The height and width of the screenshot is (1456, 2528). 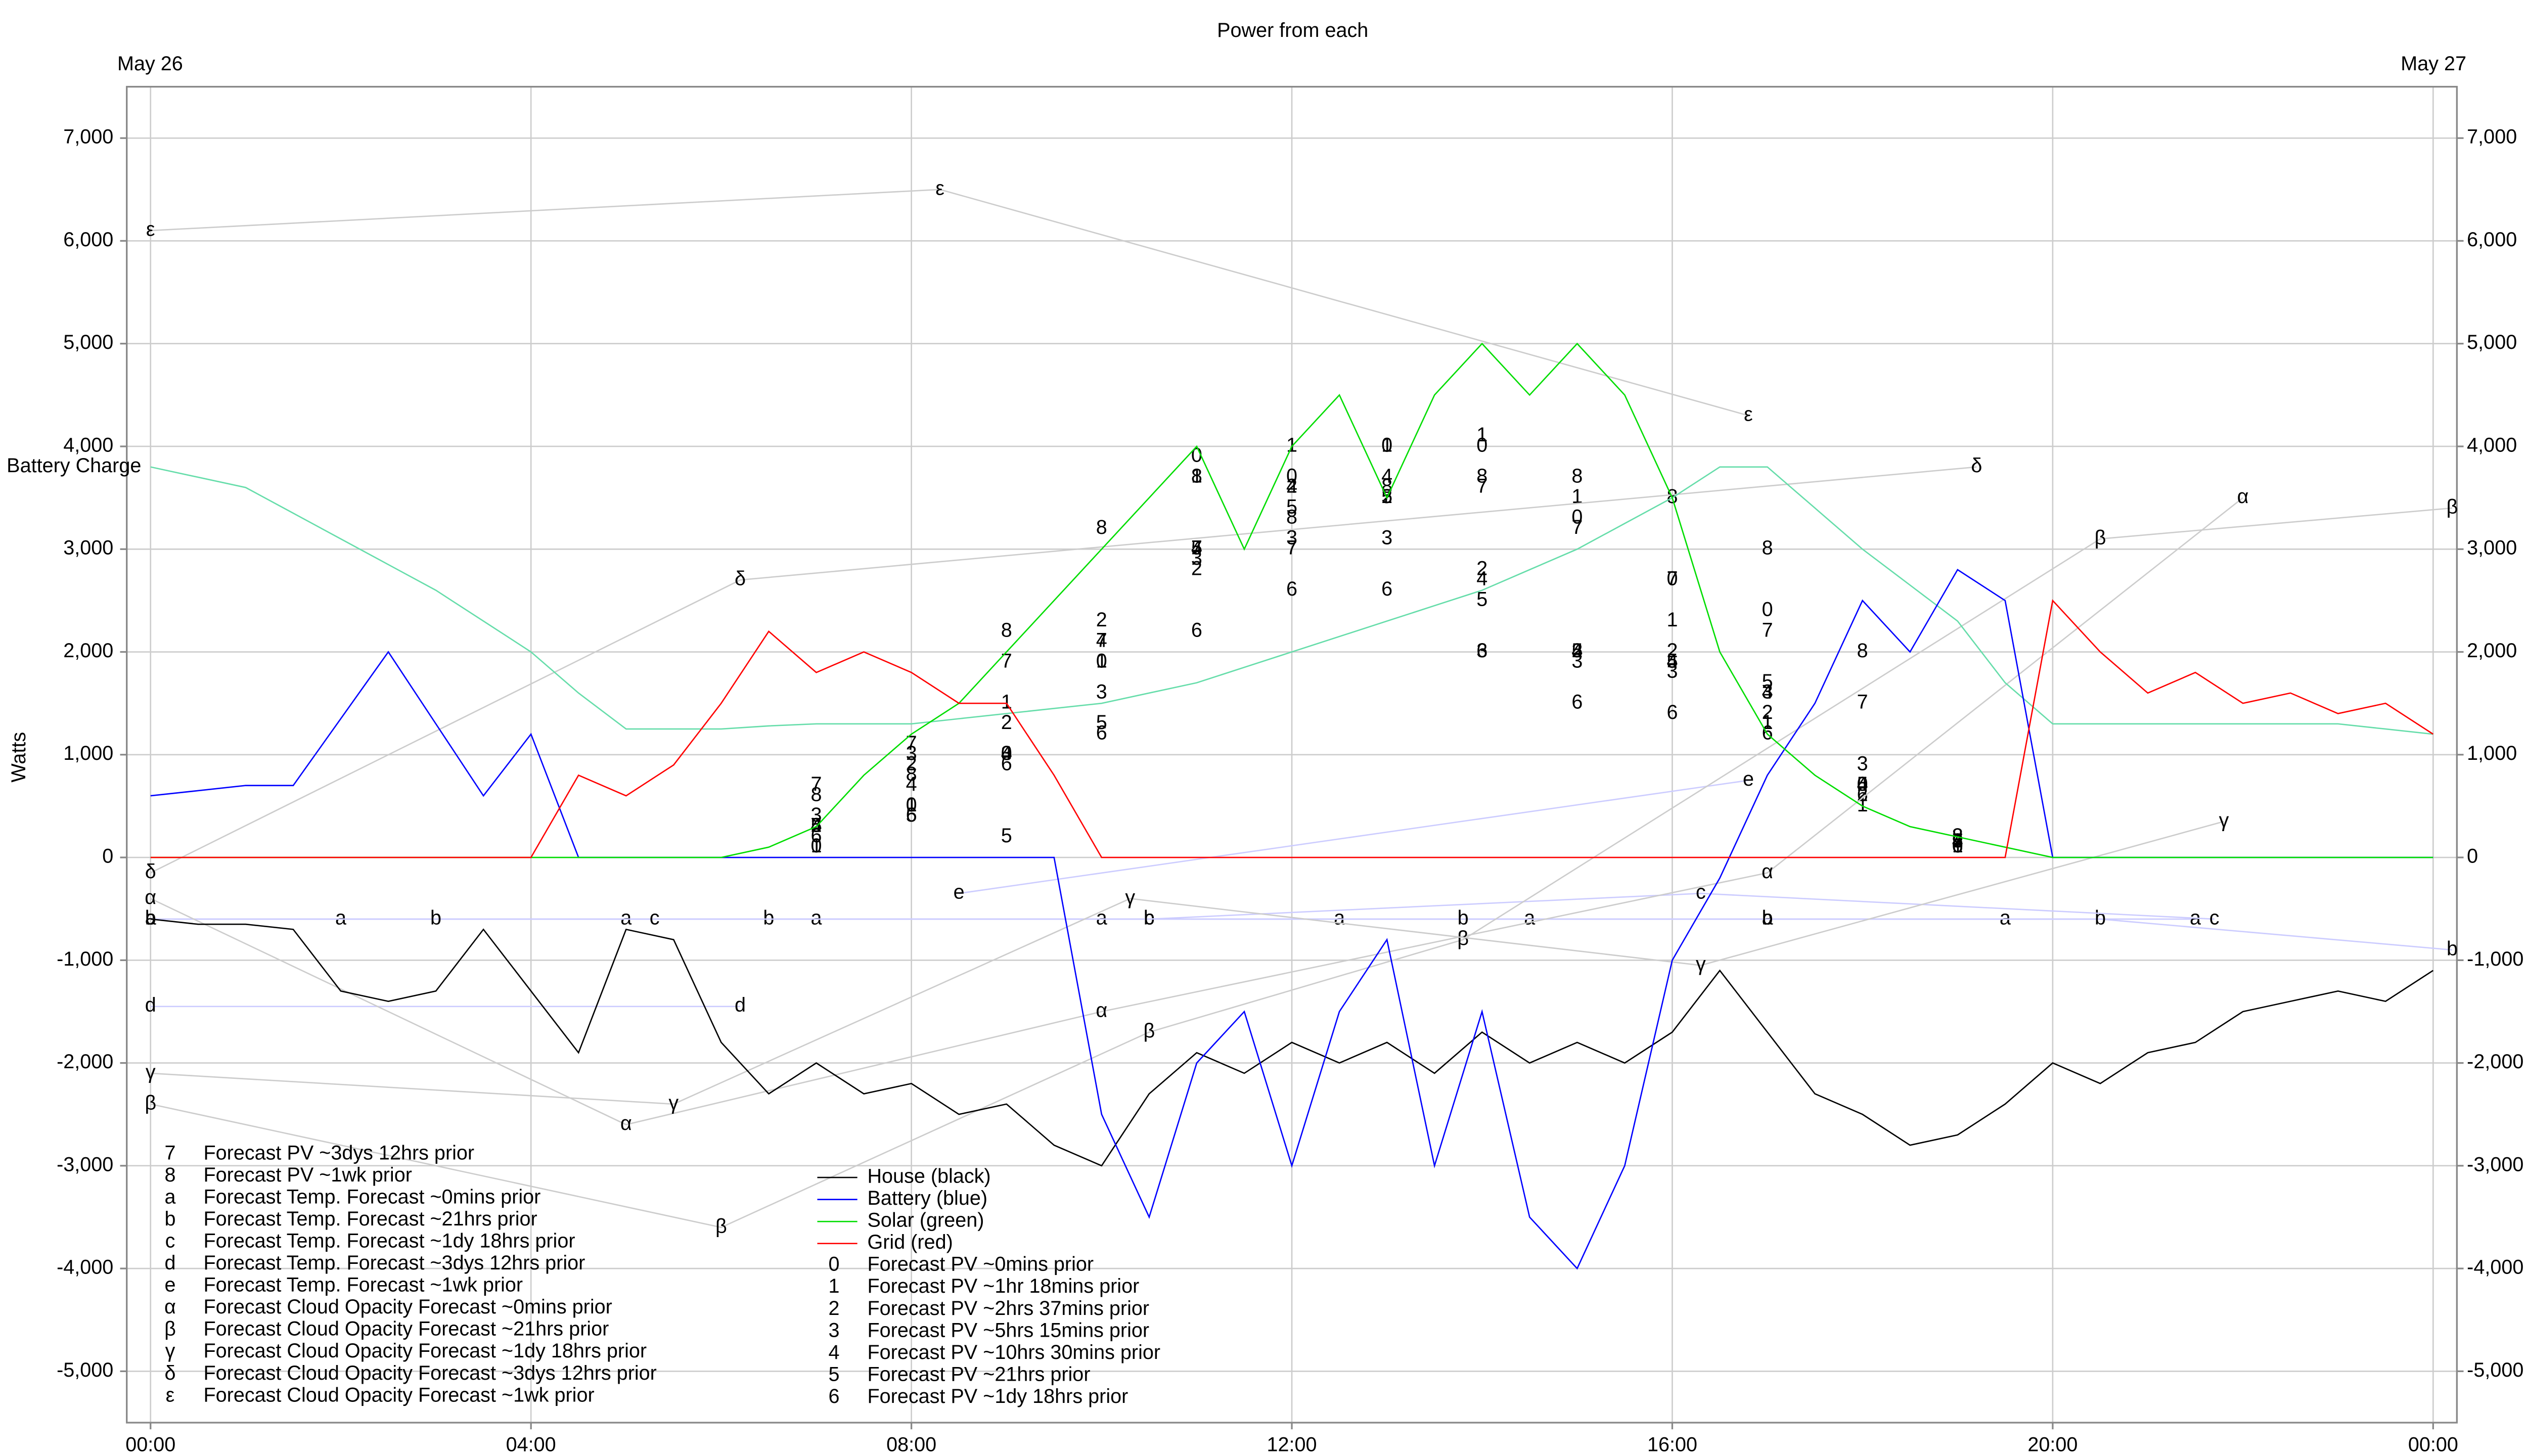 What do you see at coordinates (372, 1197) in the screenshot?
I see `legend-label: Forecast Temp. Forecast ~0mins prior` at bounding box center [372, 1197].